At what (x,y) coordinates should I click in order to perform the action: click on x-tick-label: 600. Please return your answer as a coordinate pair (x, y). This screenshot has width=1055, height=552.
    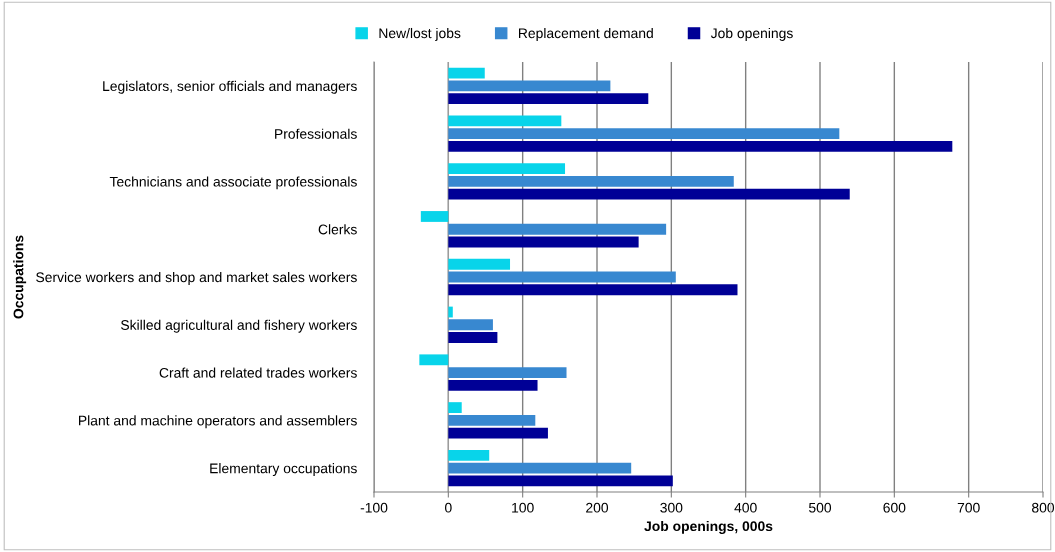
    Looking at the image, I should click on (894, 507).